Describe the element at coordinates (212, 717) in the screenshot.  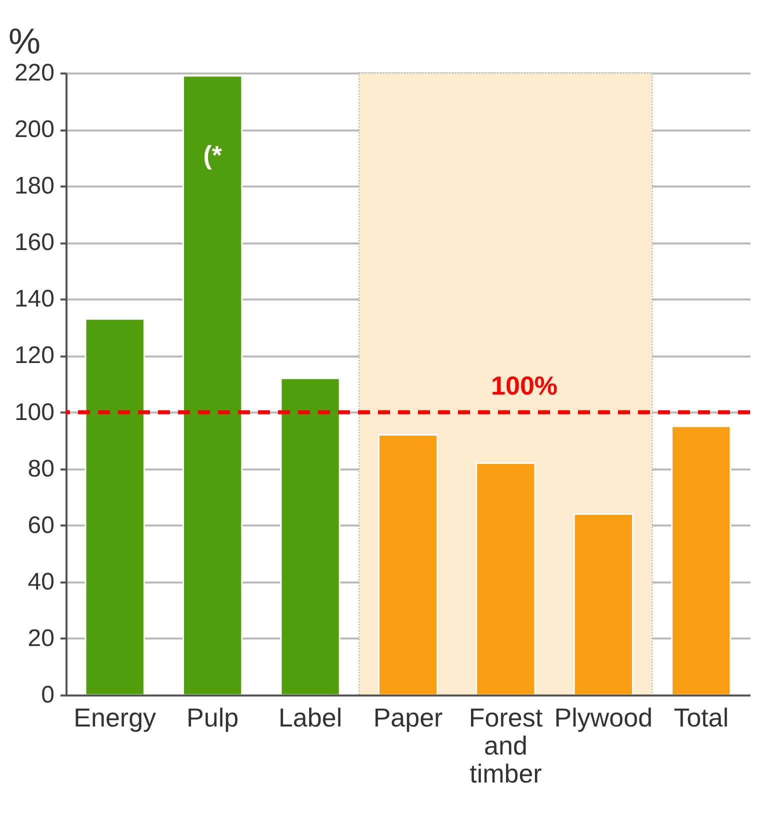
I see `x-tick-label: Pulp` at that location.